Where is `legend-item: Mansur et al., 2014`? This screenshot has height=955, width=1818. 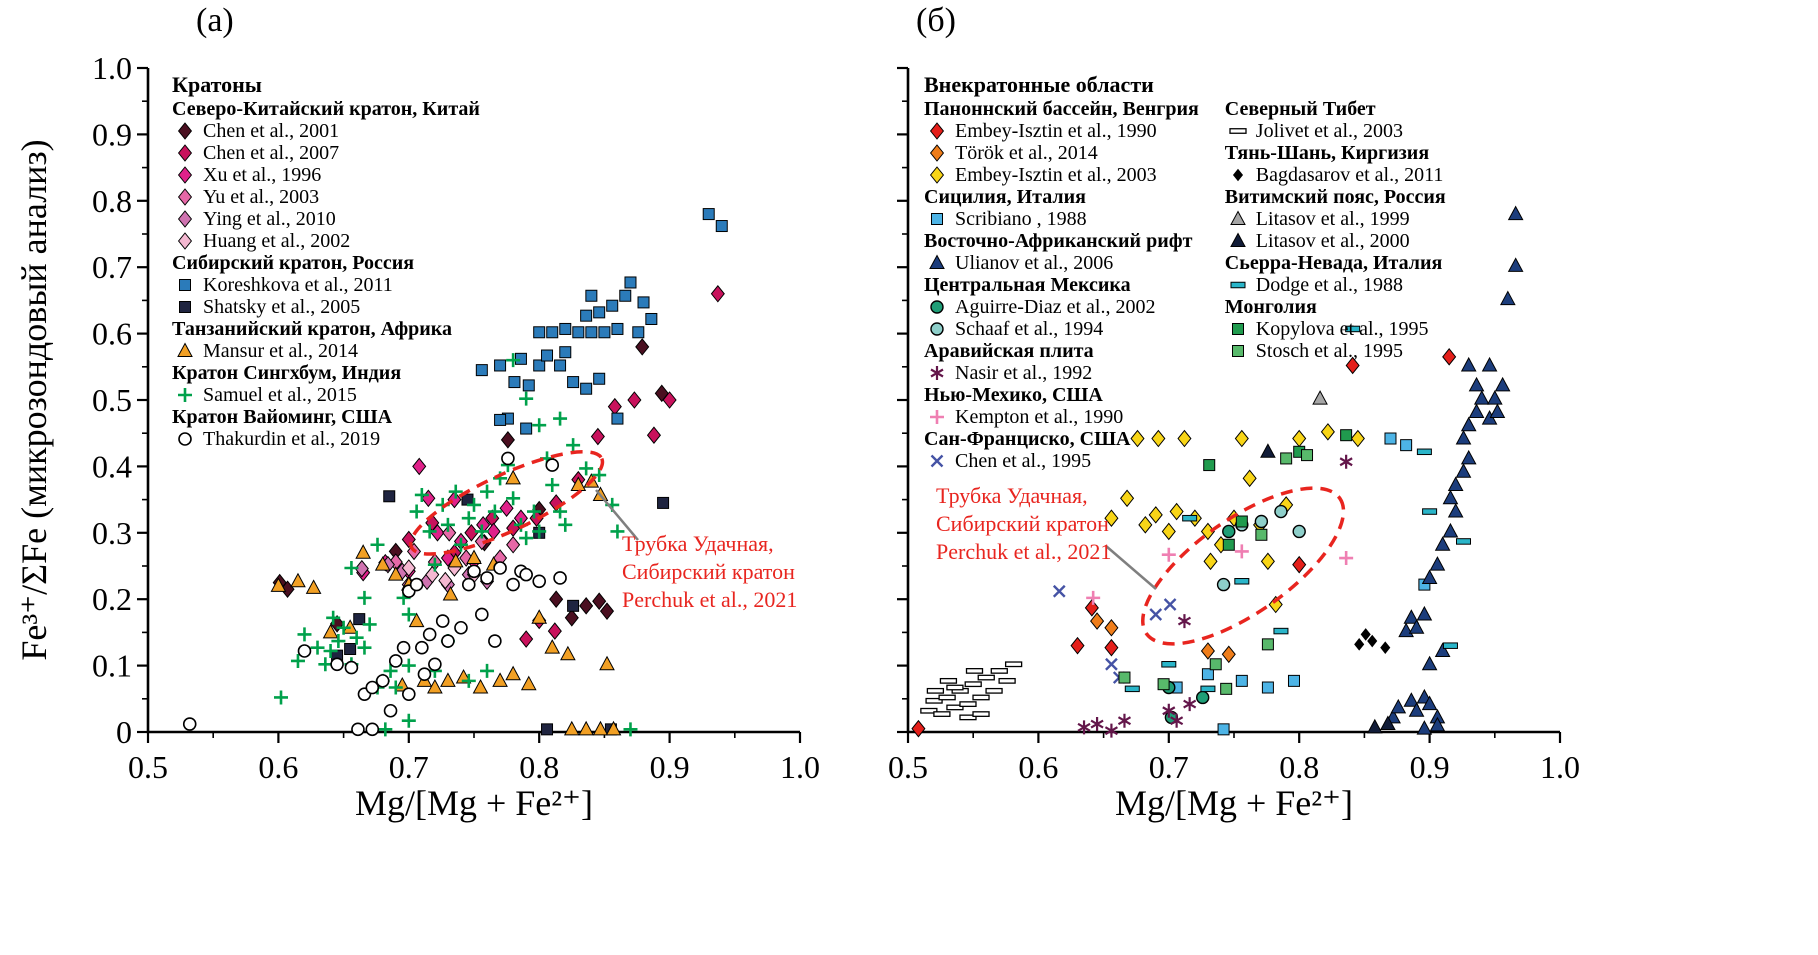 legend-item: Mansur et al., 2014 is located at coordinates (326, 351).